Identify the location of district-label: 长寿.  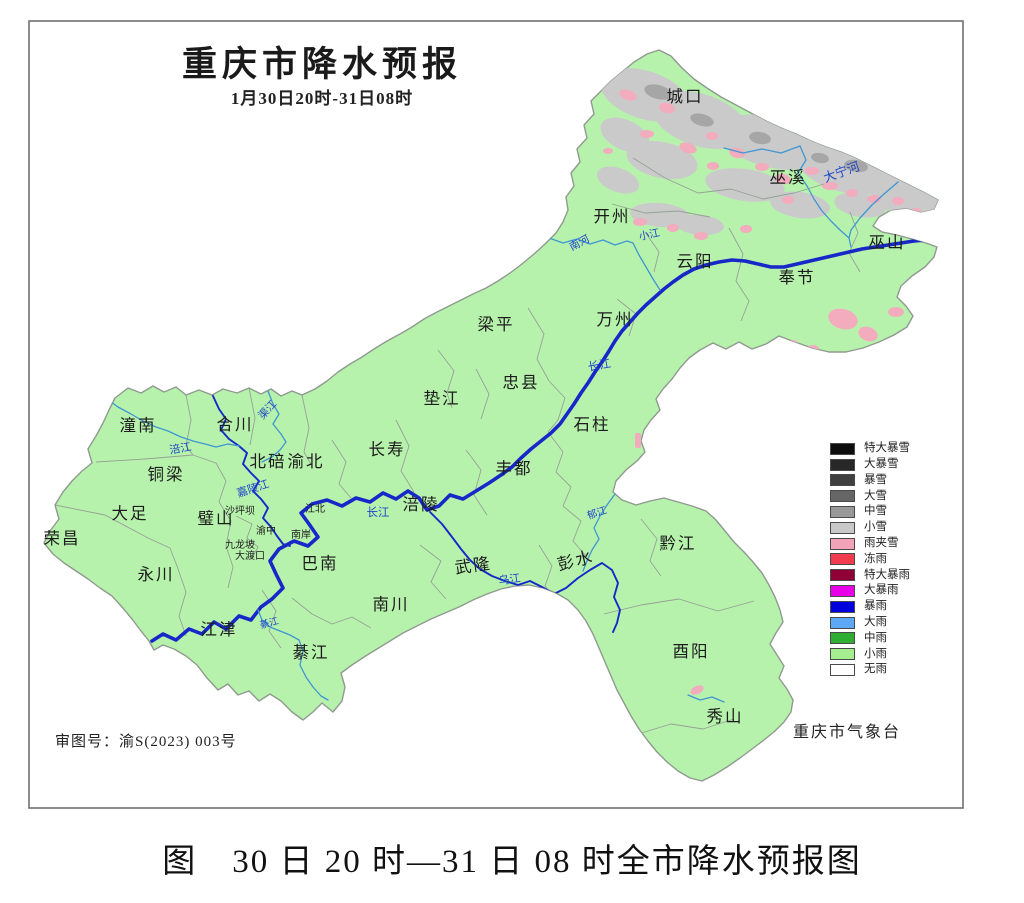
(387, 449).